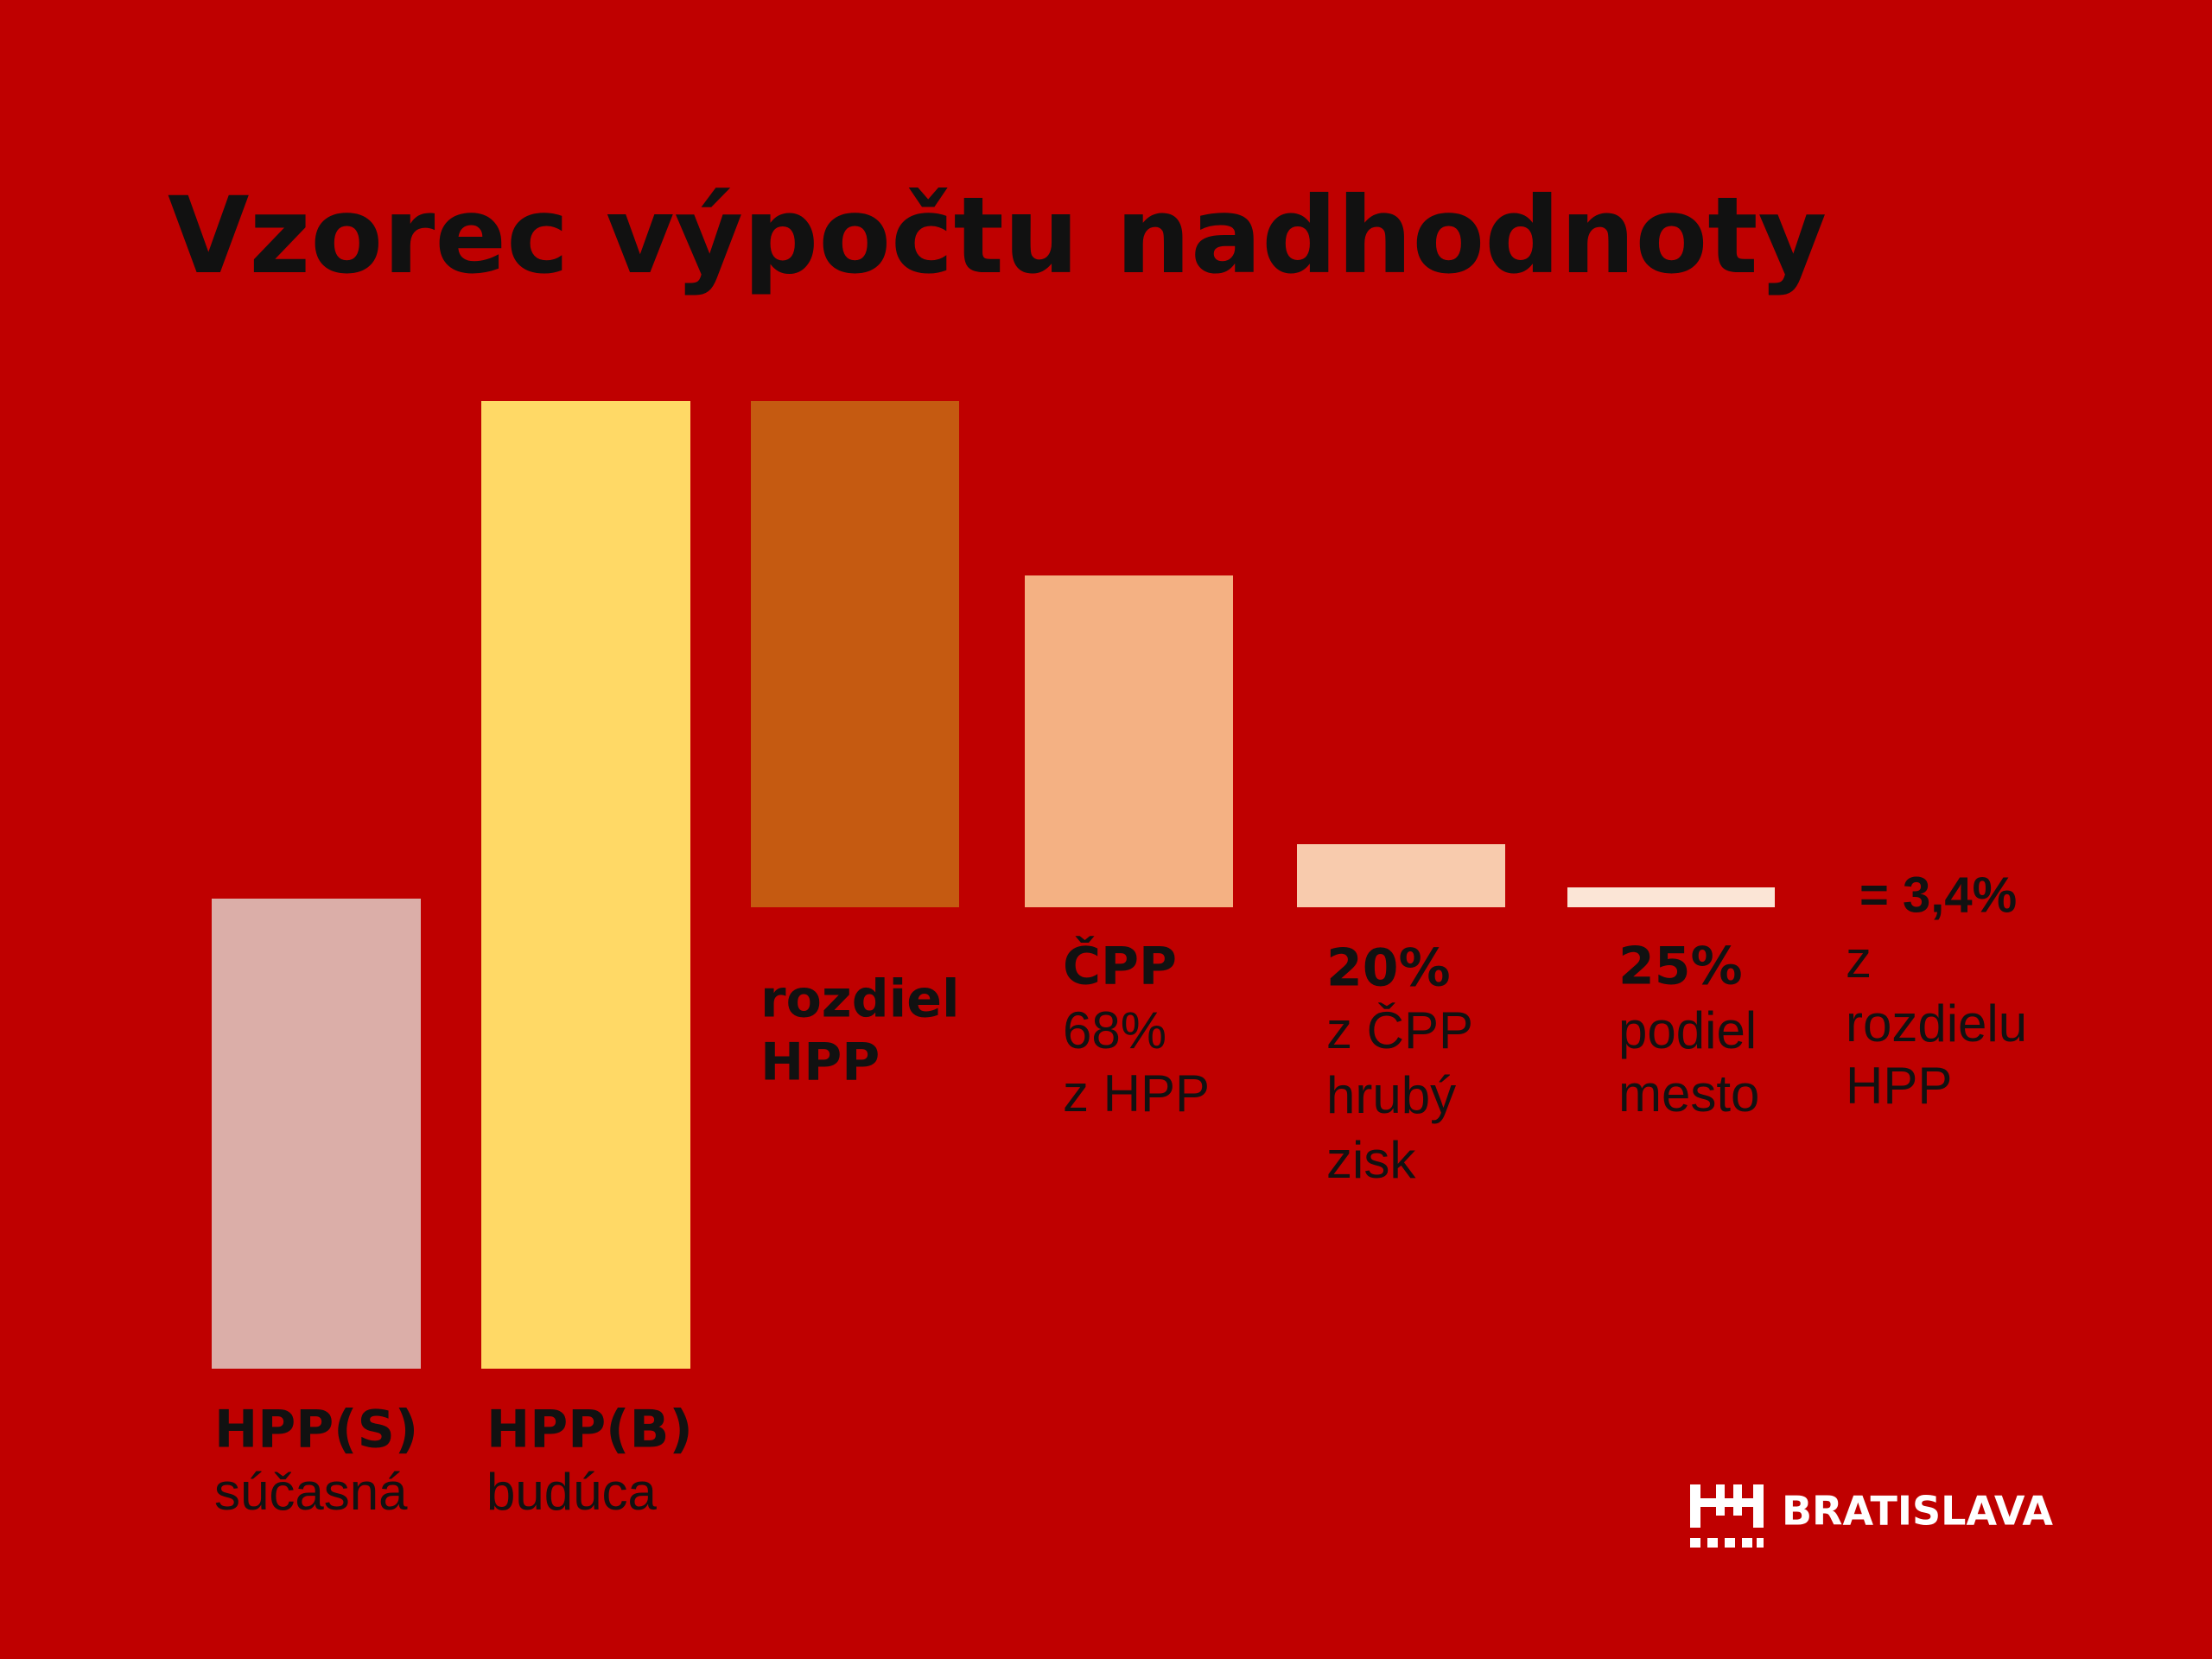 The image size is (2212, 1659). What do you see at coordinates (1899, 1086) in the screenshot?
I see `result-line: HPP` at bounding box center [1899, 1086].